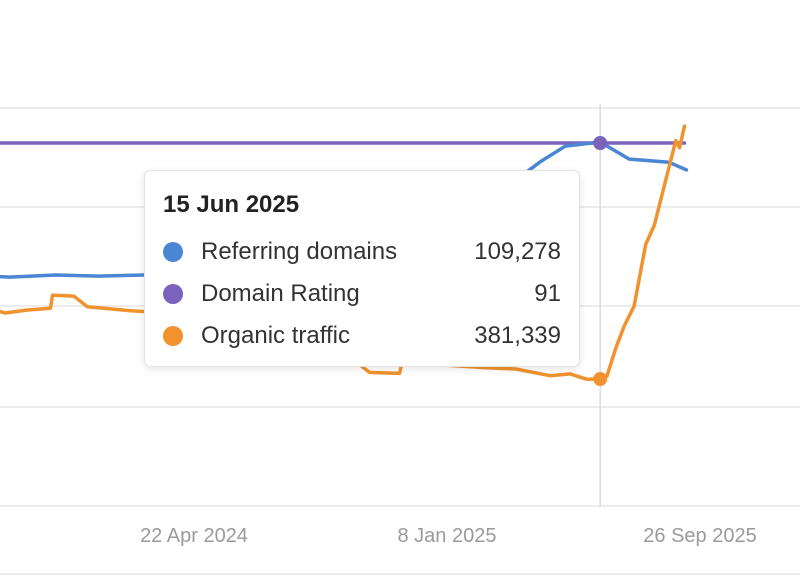  What do you see at coordinates (194, 536) in the screenshot?
I see `x-tick-label: 22 Apr 2024` at bounding box center [194, 536].